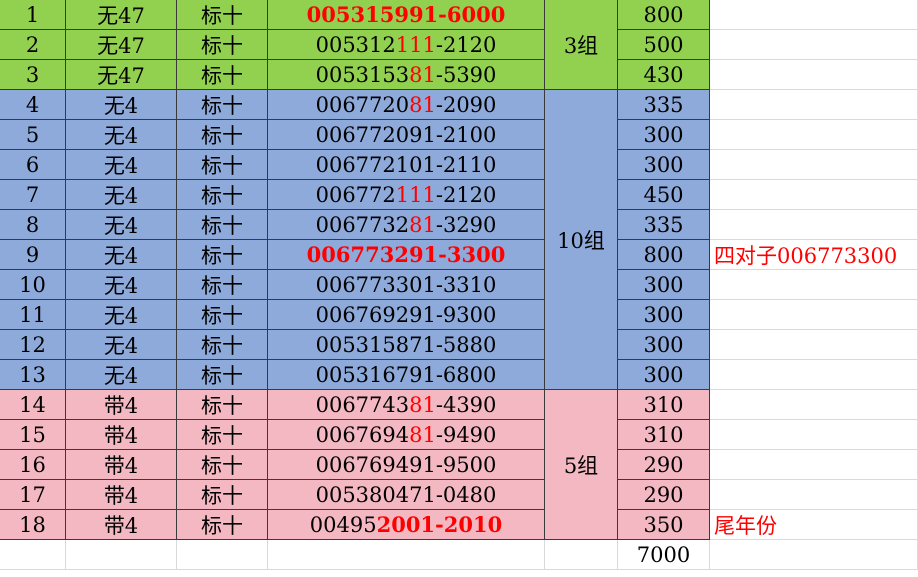  I want to click on serial-cell: 0067720 81 -2090, so click(406, 105).